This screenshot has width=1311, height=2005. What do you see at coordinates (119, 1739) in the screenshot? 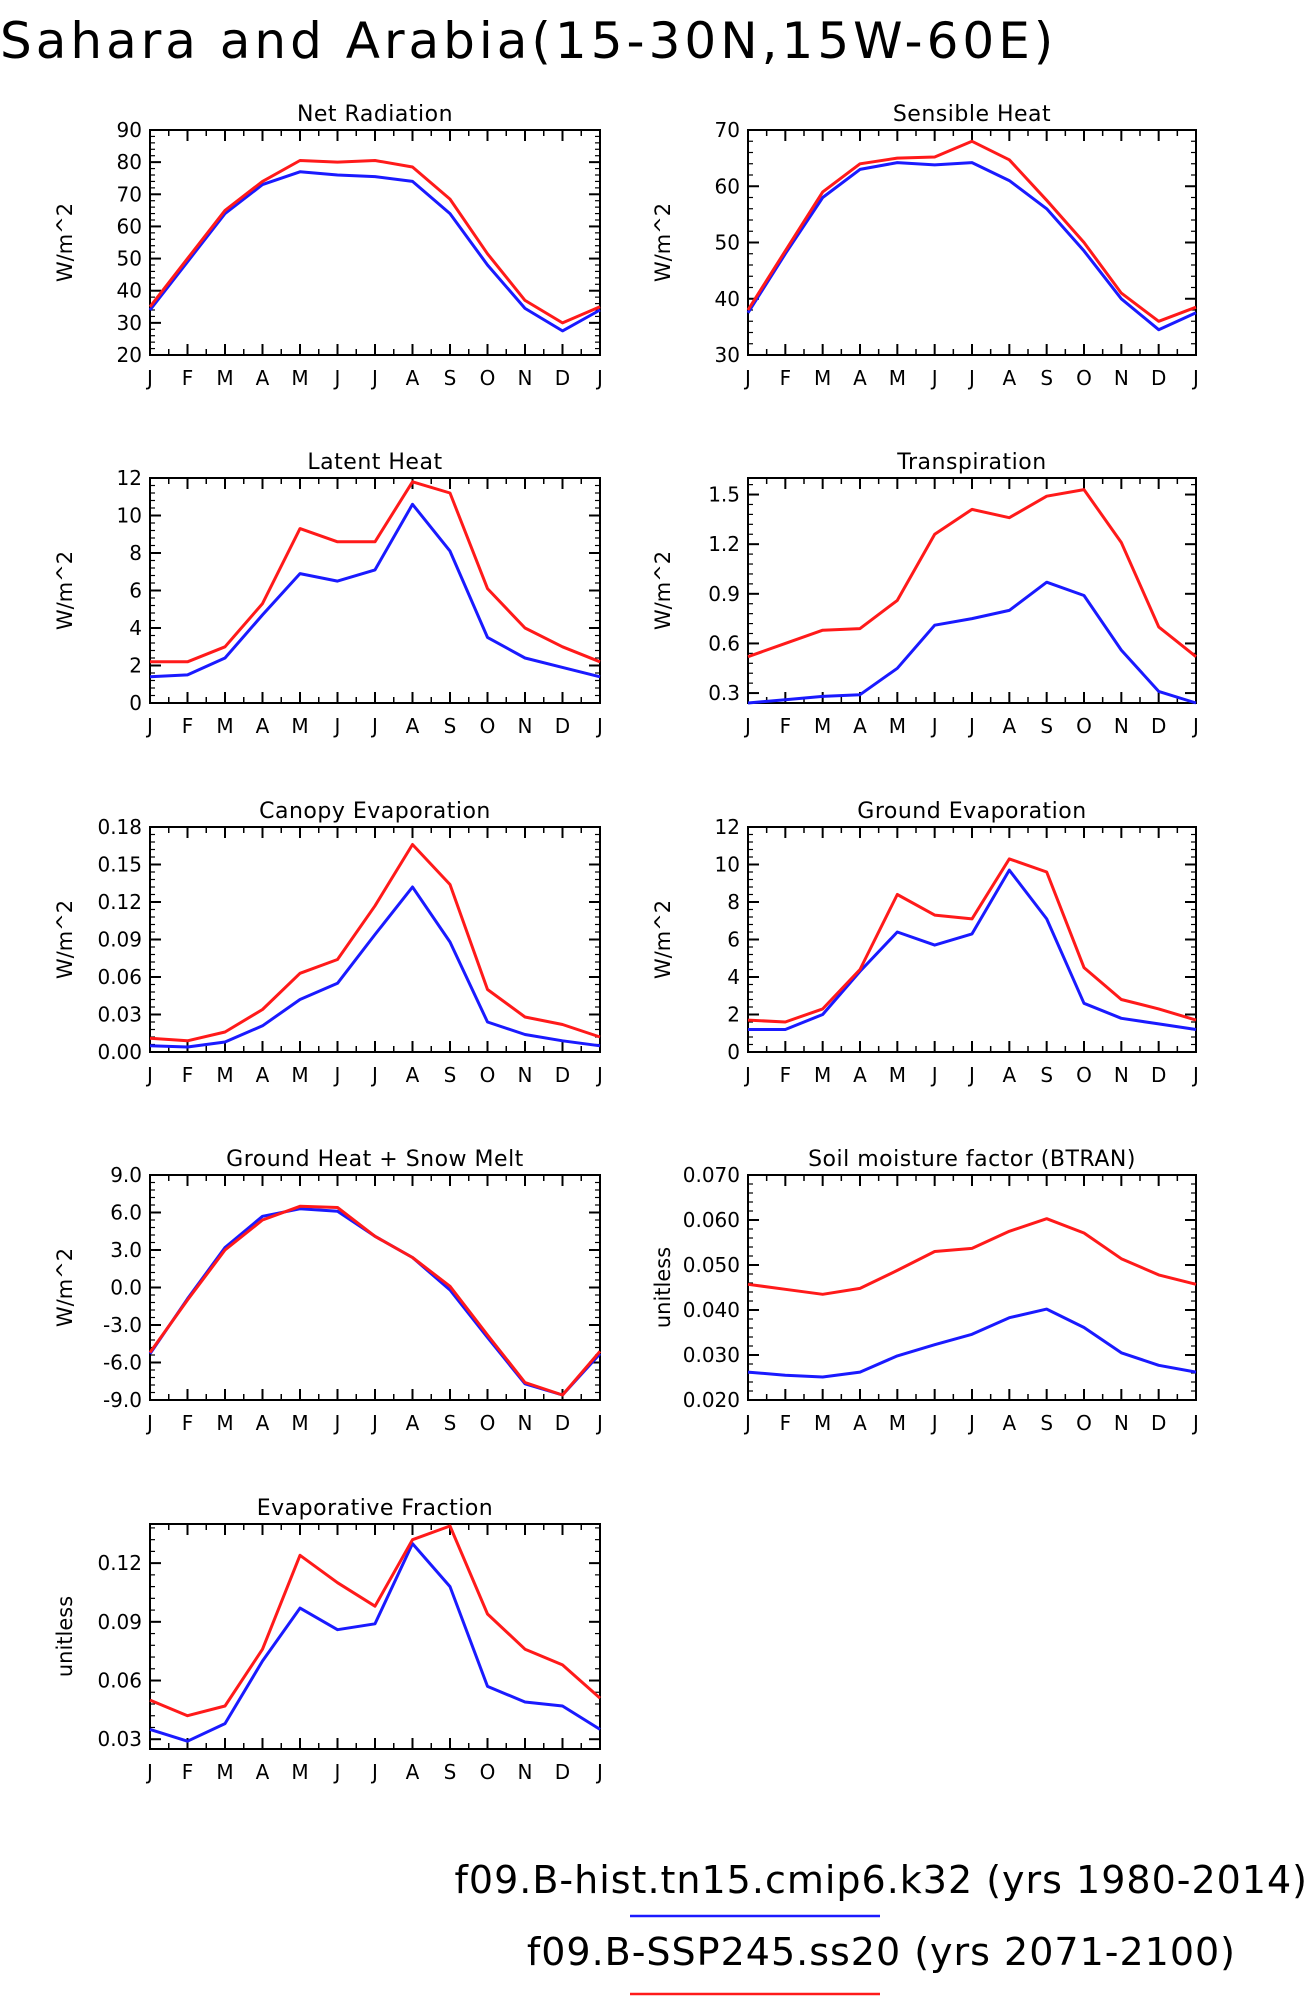
I see `y-tick-label: 0.03` at bounding box center [119, 1739].